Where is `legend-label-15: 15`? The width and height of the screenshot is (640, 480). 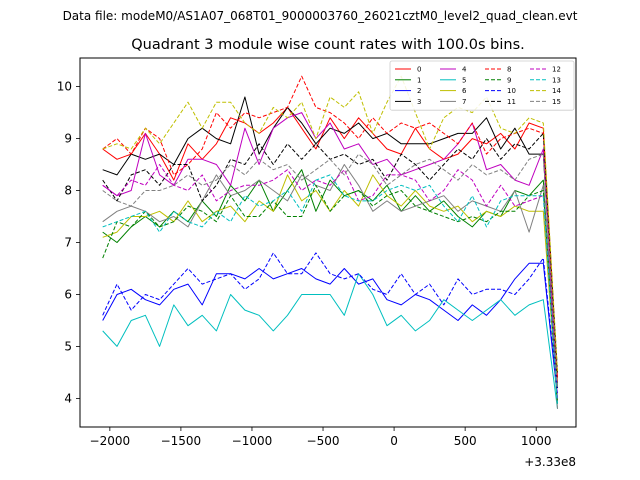
legend-label-15: 15 is located at coordinates (556, 102).